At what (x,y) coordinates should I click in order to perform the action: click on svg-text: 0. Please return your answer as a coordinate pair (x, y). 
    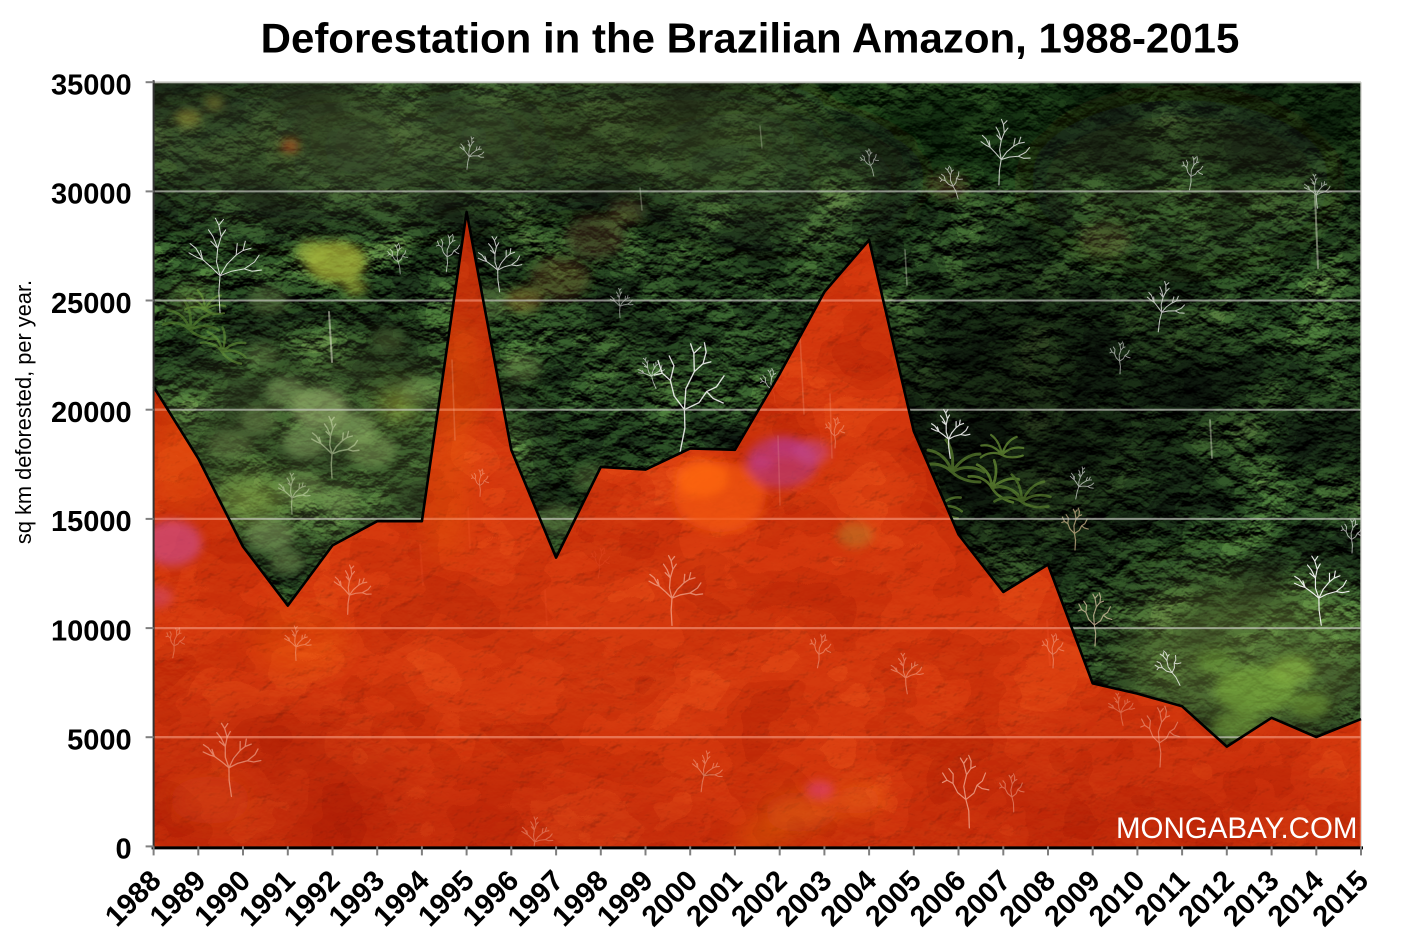
    Looking at the image, I should click on (123, 850).